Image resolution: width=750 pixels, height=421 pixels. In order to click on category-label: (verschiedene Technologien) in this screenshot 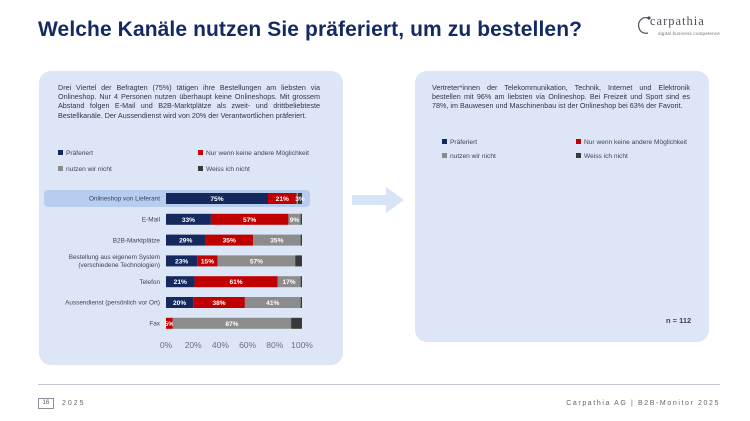, I will do `click(119, 265)`.